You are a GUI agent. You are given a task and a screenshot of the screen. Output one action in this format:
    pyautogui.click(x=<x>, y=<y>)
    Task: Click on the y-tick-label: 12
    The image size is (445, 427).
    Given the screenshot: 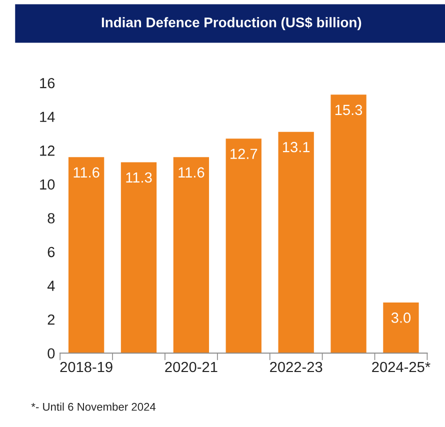 What is the action you would take?
    pyautogui.click(x=47, y=151)
    